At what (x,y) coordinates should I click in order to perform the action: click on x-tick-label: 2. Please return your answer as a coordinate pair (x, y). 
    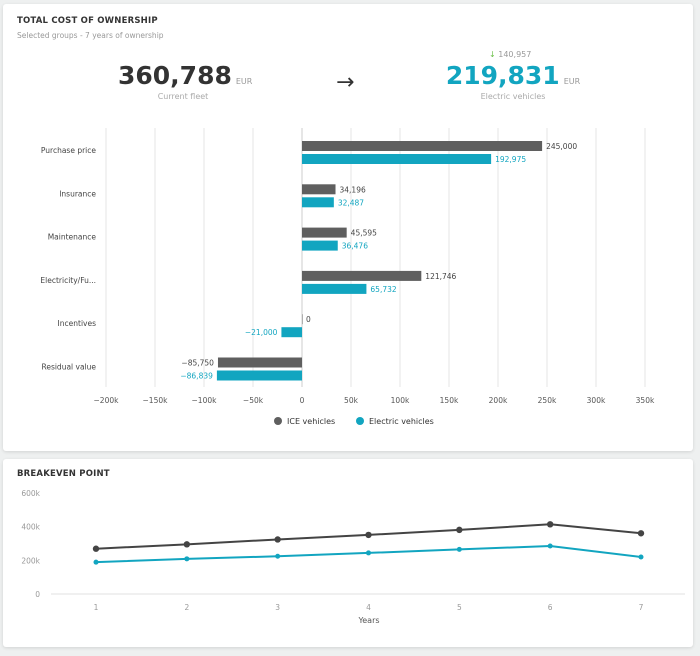
    Looking at the image, I should click on (186, 607).